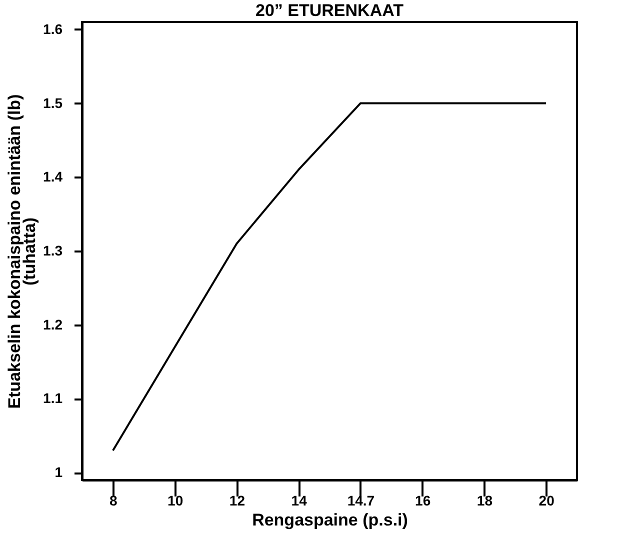 This screenshot has height=558, width=624. Describe the element at coordinates (14, 251) in the screenshot. I see `text: Etuakselin kokonaispaino enintään (lb)` at that location.